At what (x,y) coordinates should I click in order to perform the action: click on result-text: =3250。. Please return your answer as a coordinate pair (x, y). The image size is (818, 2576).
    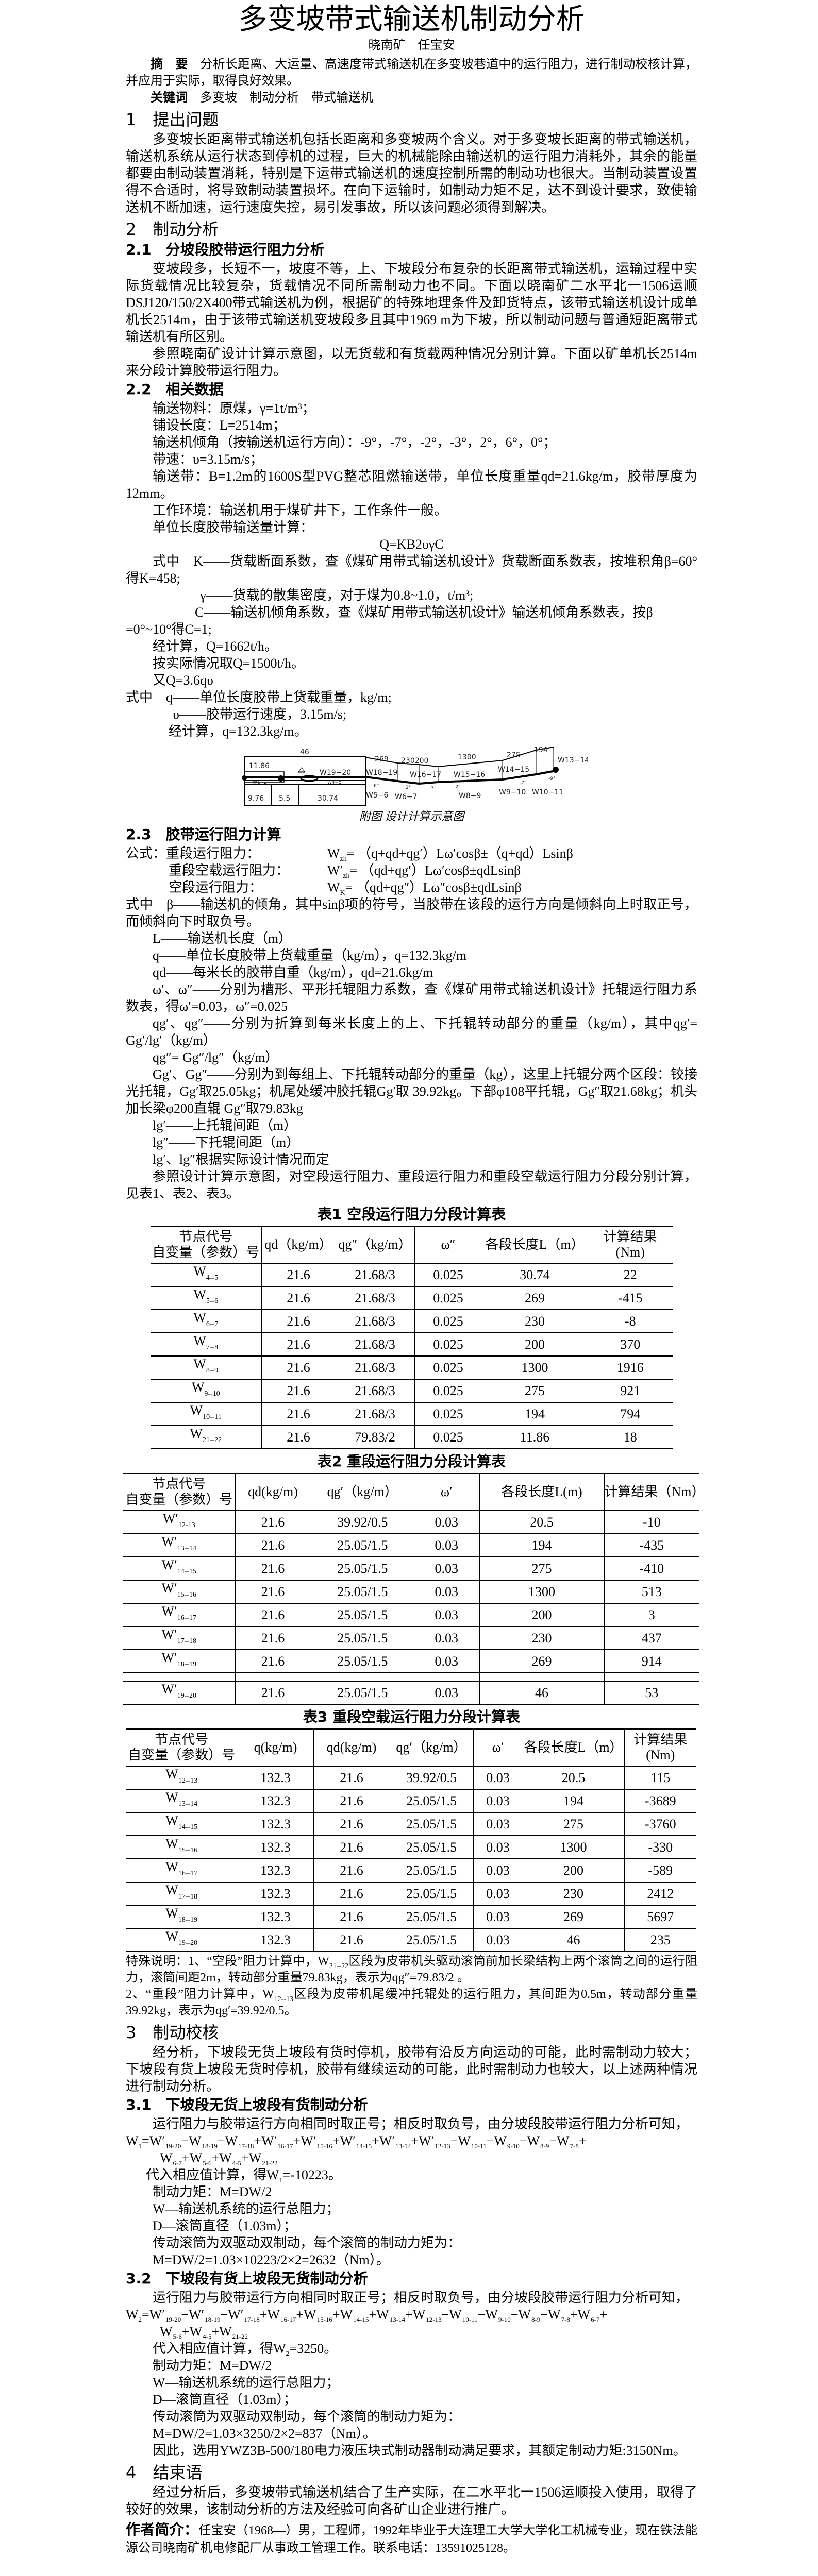
    Looking at the image, I should click on (313, 2348).